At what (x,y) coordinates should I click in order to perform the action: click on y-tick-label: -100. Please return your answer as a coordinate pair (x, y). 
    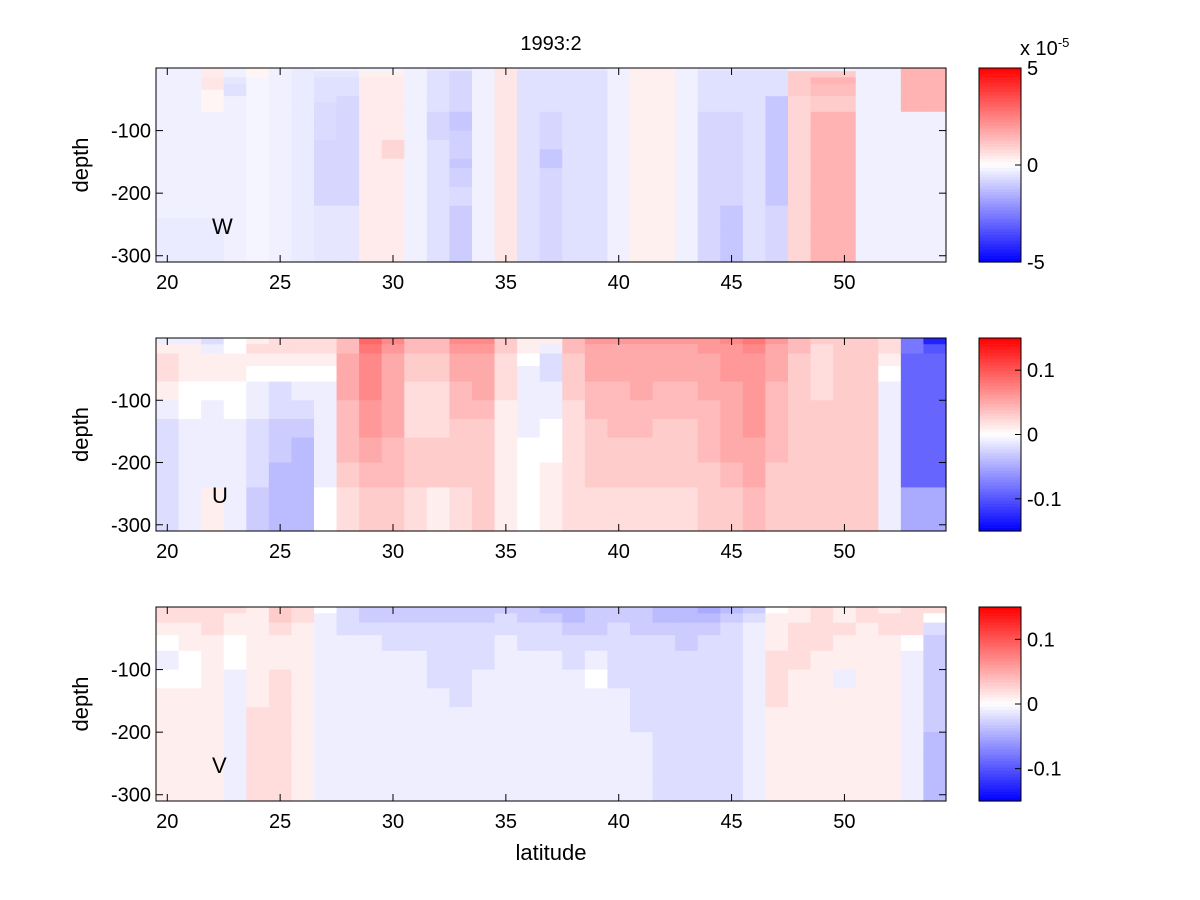
    Looking at the image, I should click on (131, 401).